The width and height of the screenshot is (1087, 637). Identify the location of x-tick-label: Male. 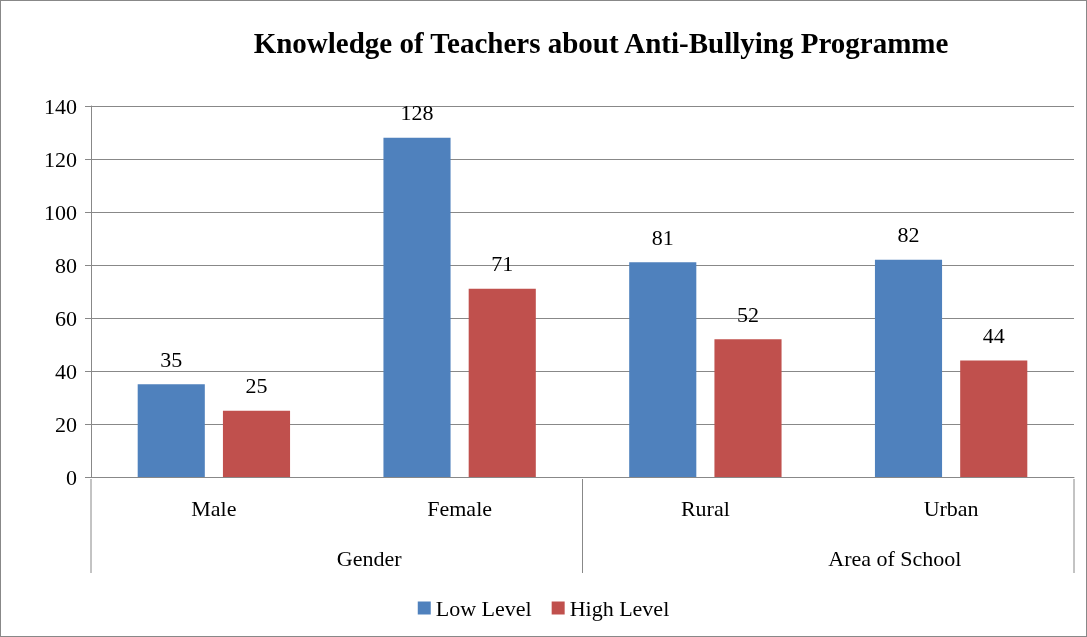
(214, 508).